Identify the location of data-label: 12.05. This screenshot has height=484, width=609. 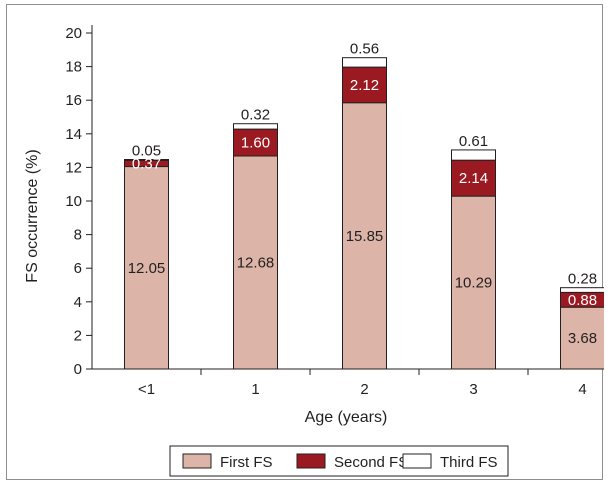
(147, 268).